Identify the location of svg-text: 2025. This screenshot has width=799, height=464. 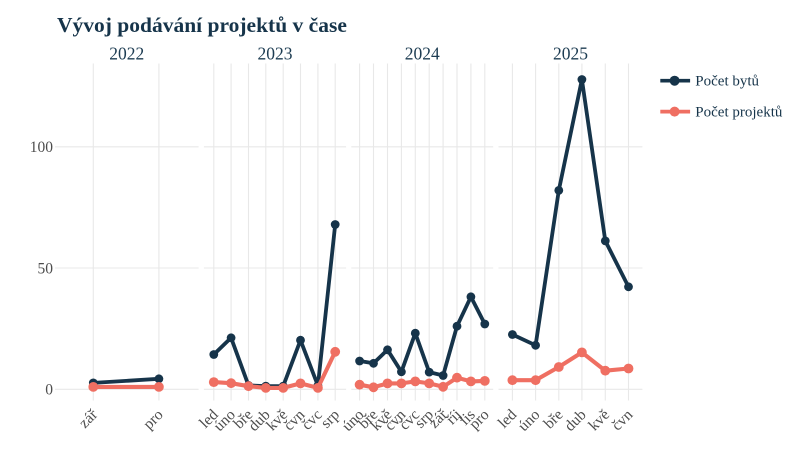
(570, 53).